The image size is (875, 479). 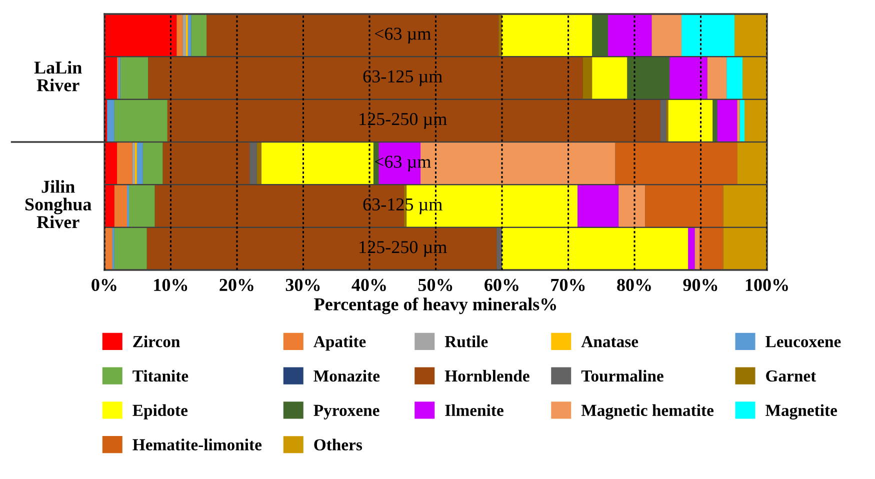 I want to click on y-tick-label: <63 µm, so click(x=402, y=36).